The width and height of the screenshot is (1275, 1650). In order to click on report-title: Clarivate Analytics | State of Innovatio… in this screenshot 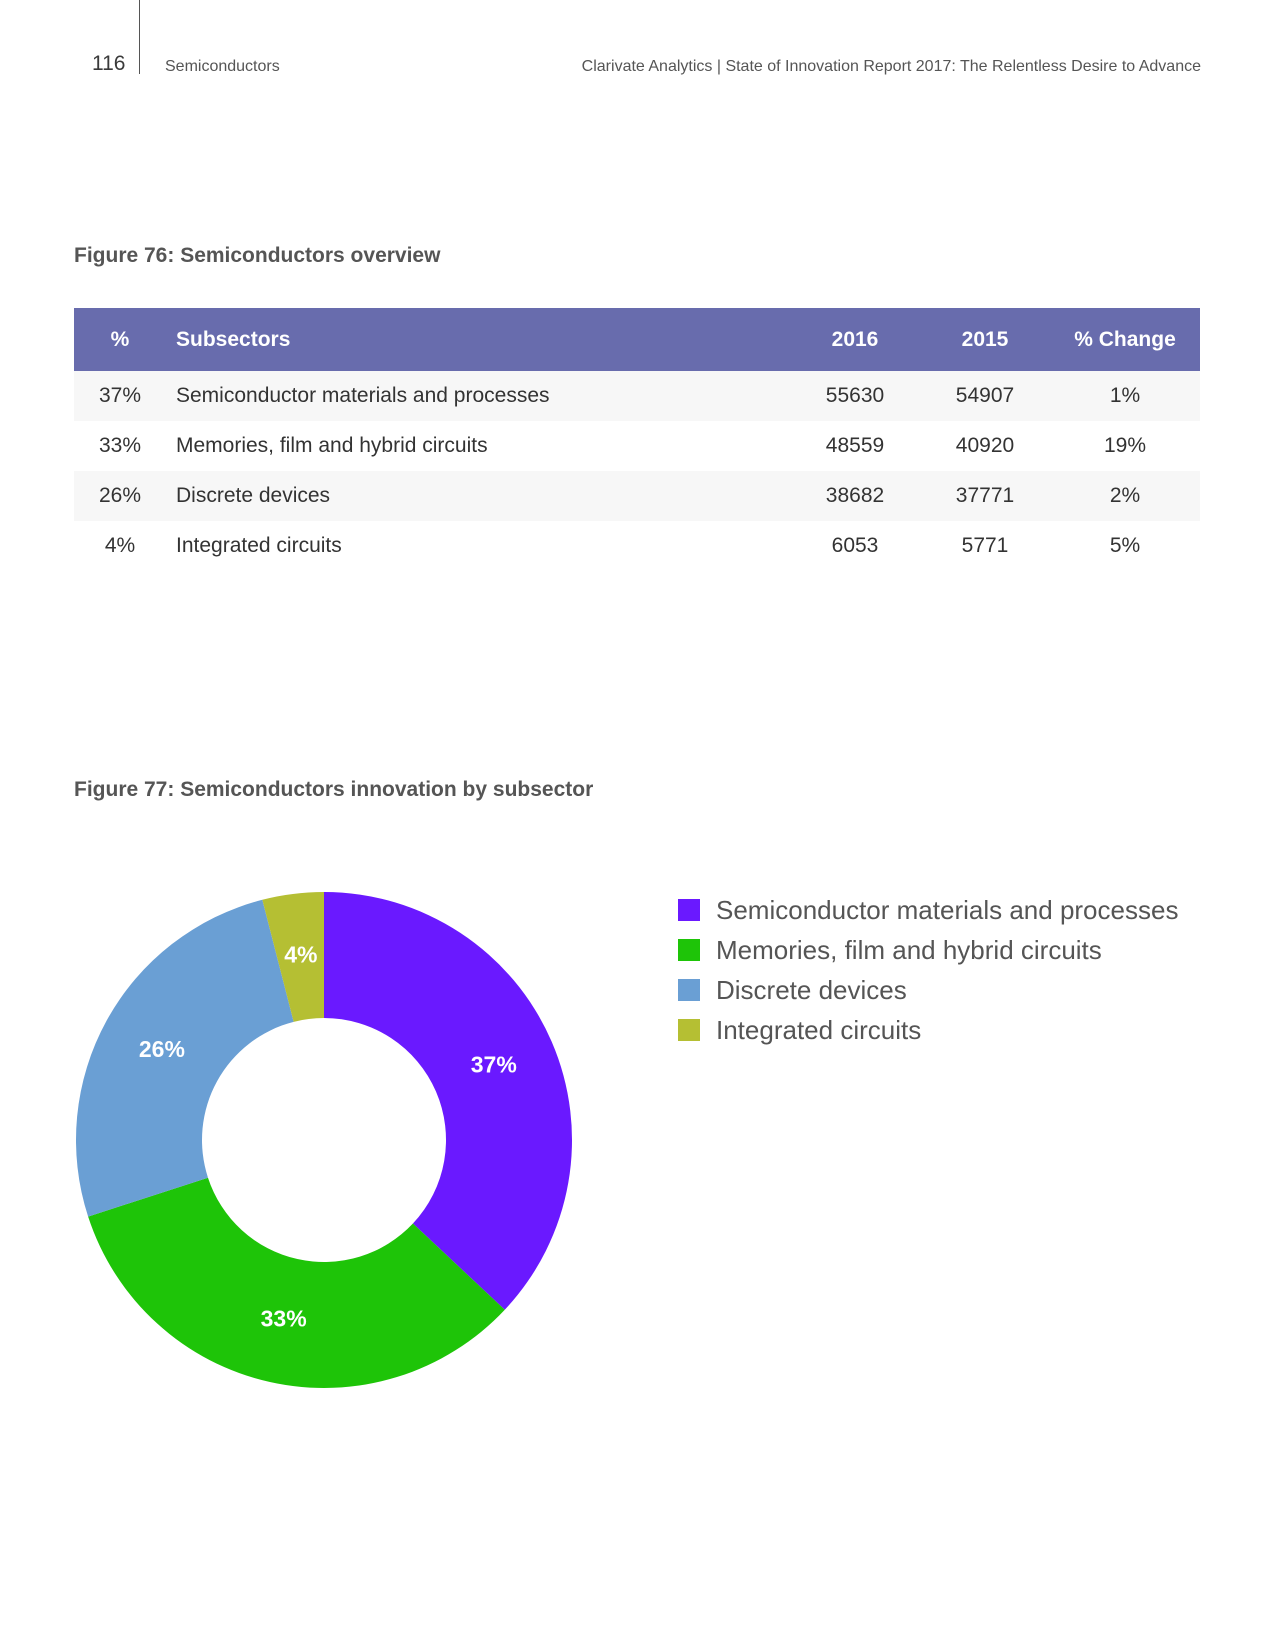, I will do `click(891, 66)`.